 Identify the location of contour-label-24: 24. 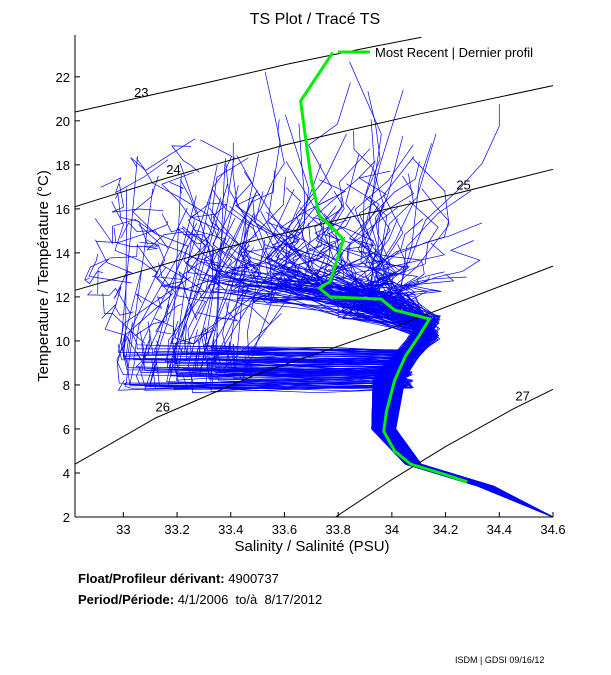
(173, 169).